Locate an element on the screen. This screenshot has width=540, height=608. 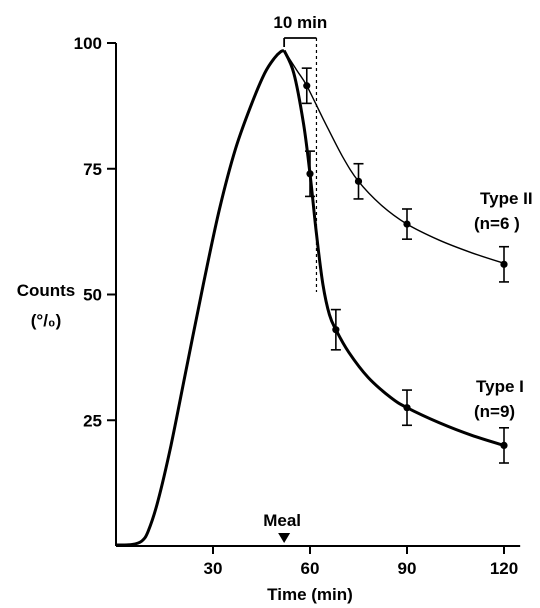
y-tick-label: 50 is located at coordinates (92, 295).